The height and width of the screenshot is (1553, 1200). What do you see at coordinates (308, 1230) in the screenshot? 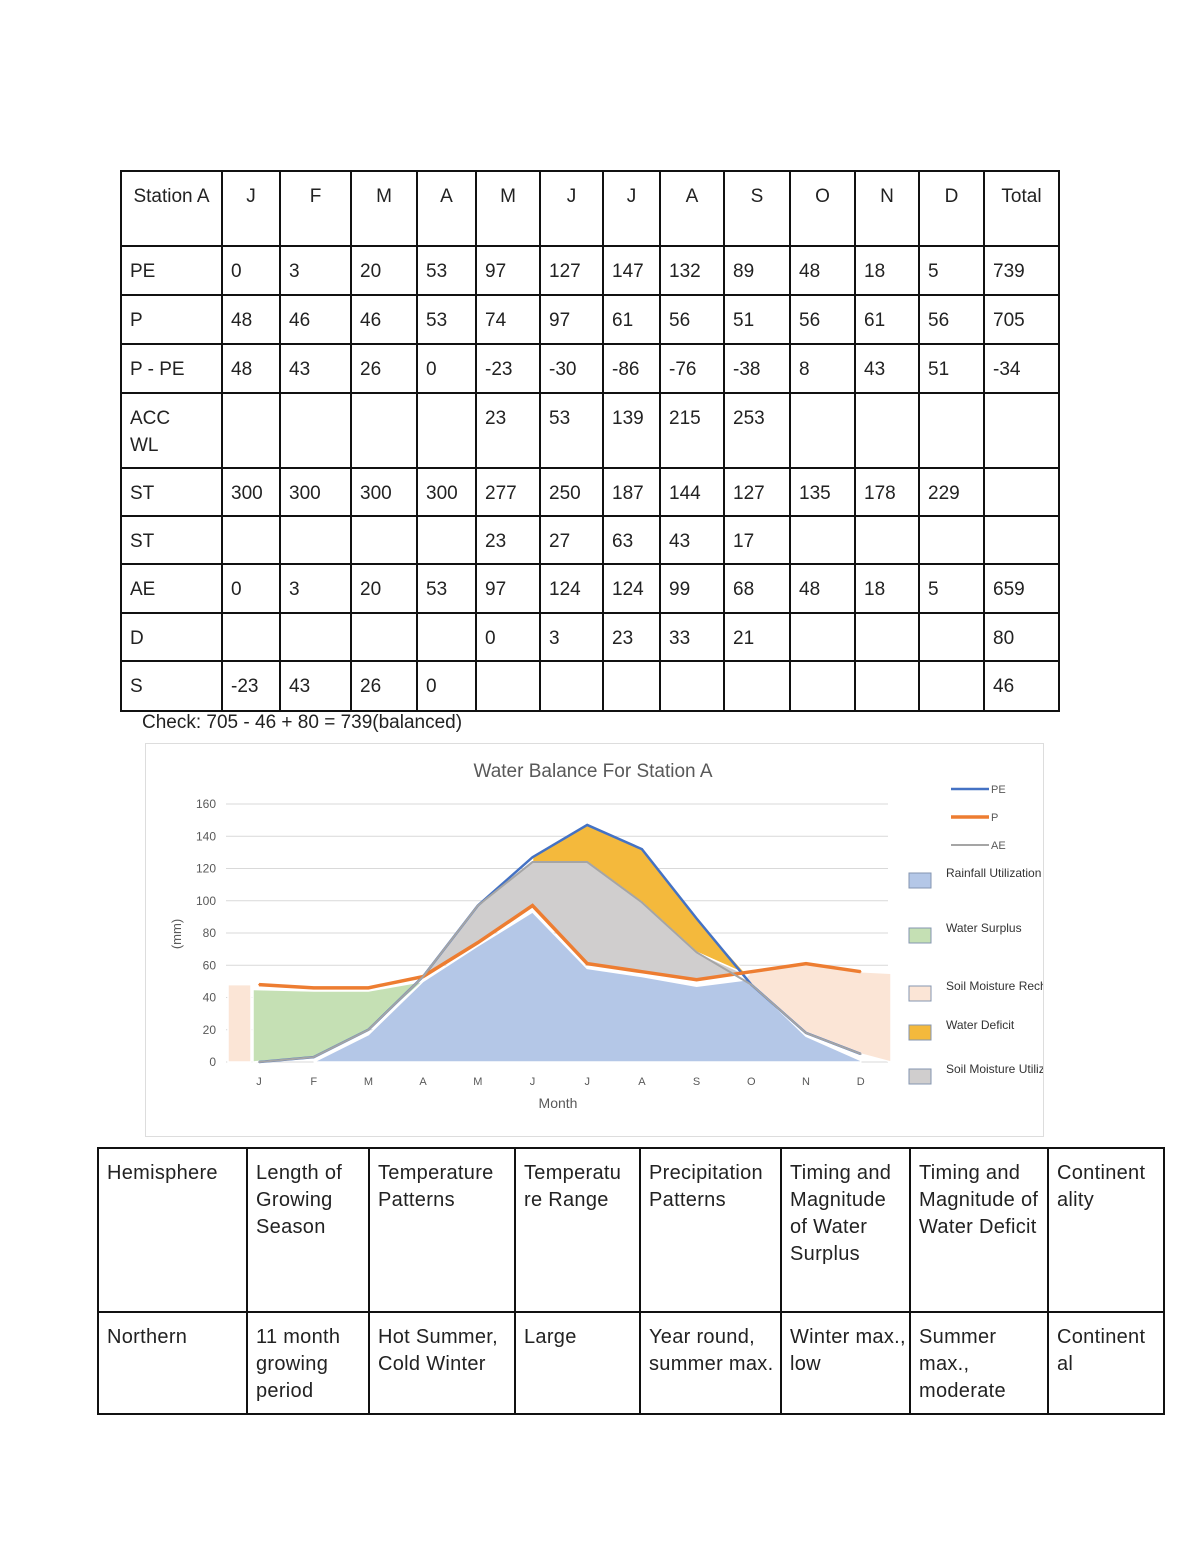
I see `column-header: Length of Growing Season` at bounding box center [308, 1230].